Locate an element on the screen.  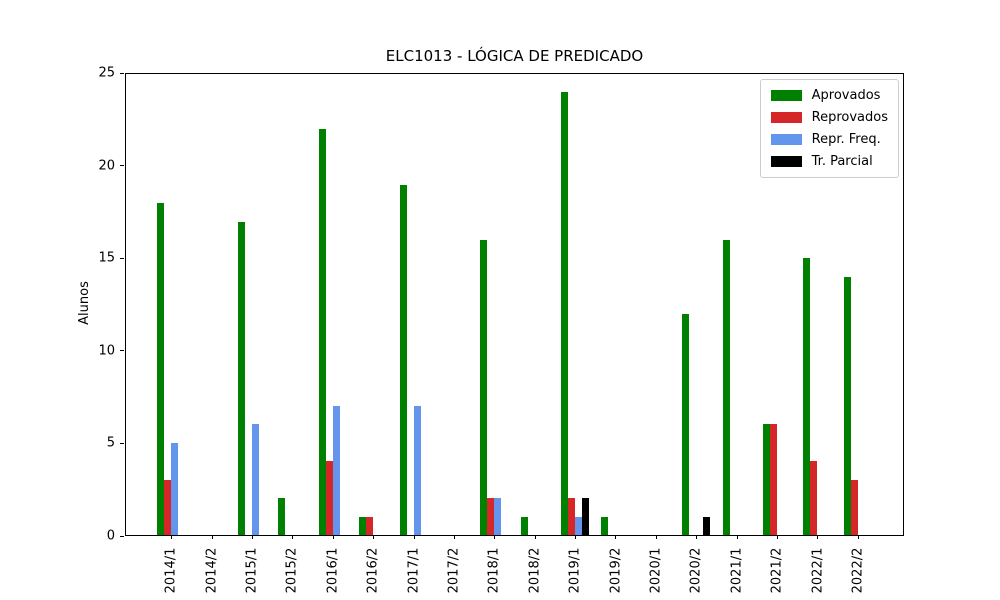
y-tick-label: 20 is located at coordinates (106, 166).